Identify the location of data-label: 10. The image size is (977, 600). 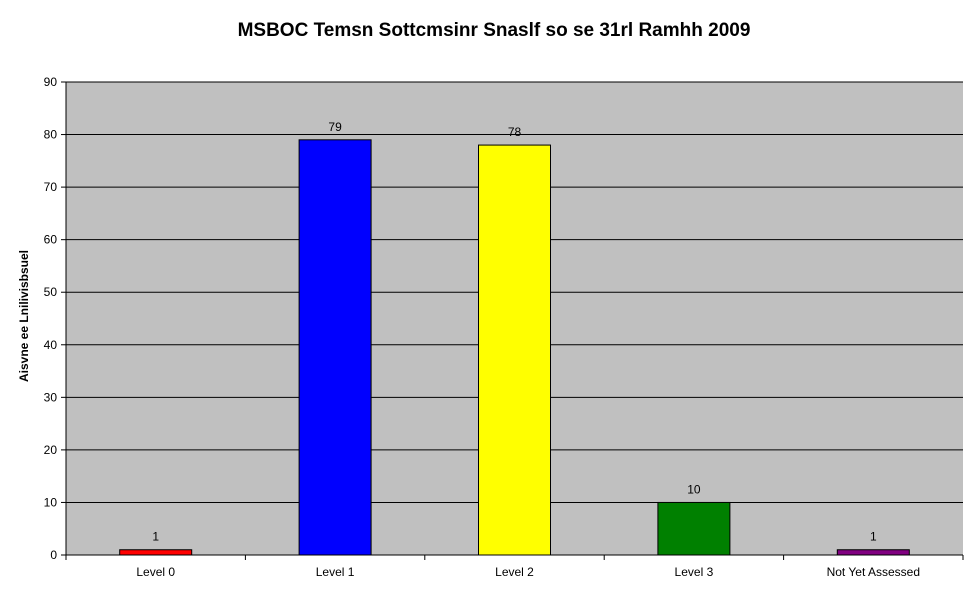
(694, 489).